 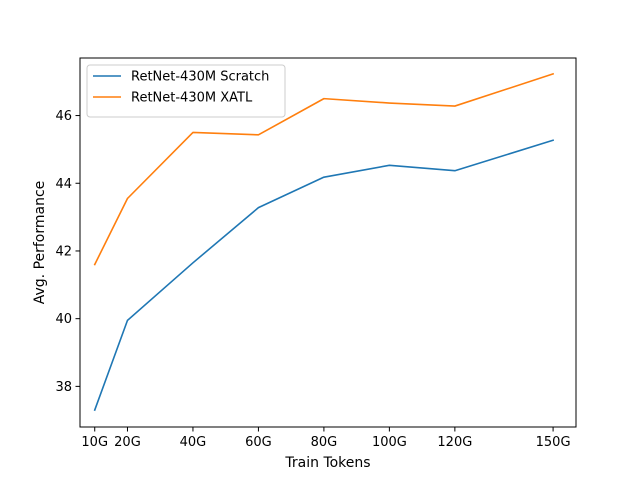 I want to click on y-axis: 38 40 42 44 46, so click(x=67, y=252).